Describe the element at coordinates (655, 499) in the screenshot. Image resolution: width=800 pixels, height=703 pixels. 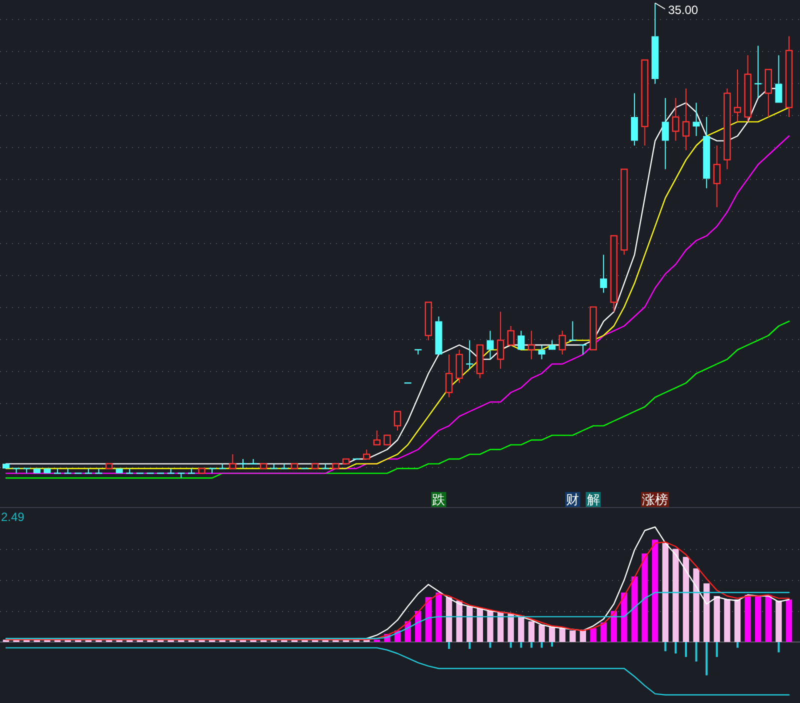
I see `x-tick-label: 涨榜` at that location.